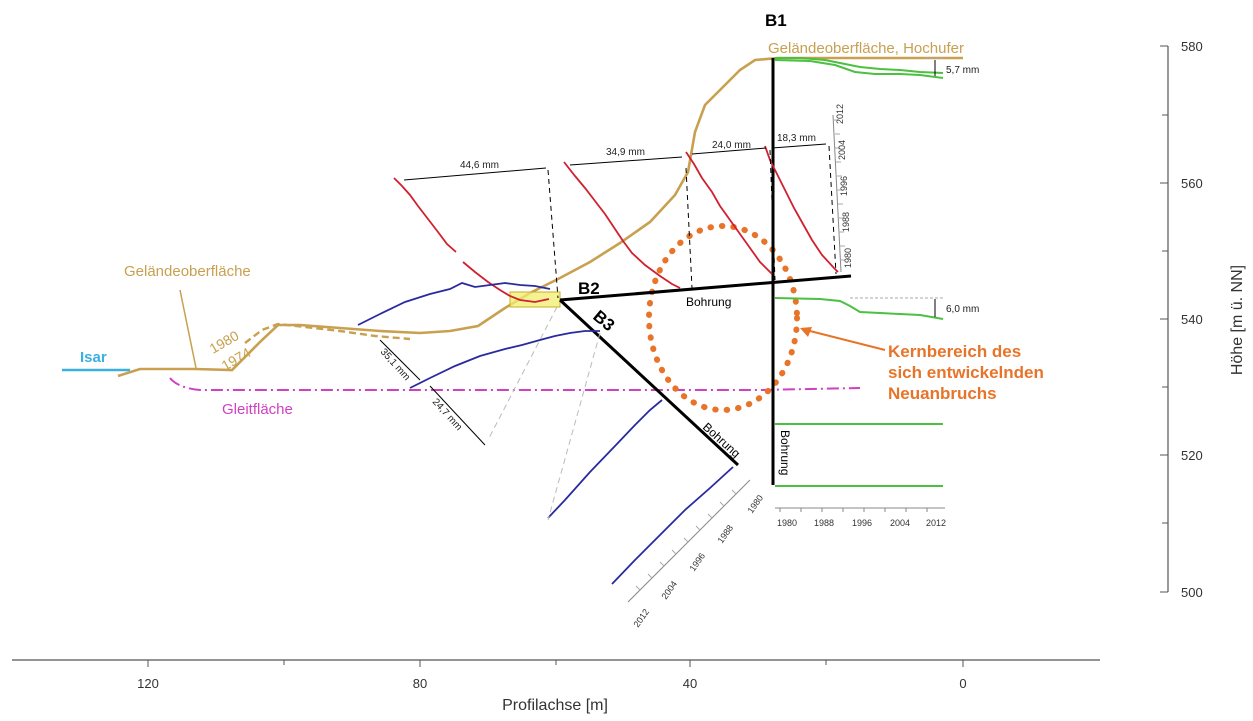 The width and height of the screenshot is (1253, 721). What do you see at coordinates (479, 165) in the screenshot?
I see `measurement-label: 44,6 mm` at bounding box center [479, 165].